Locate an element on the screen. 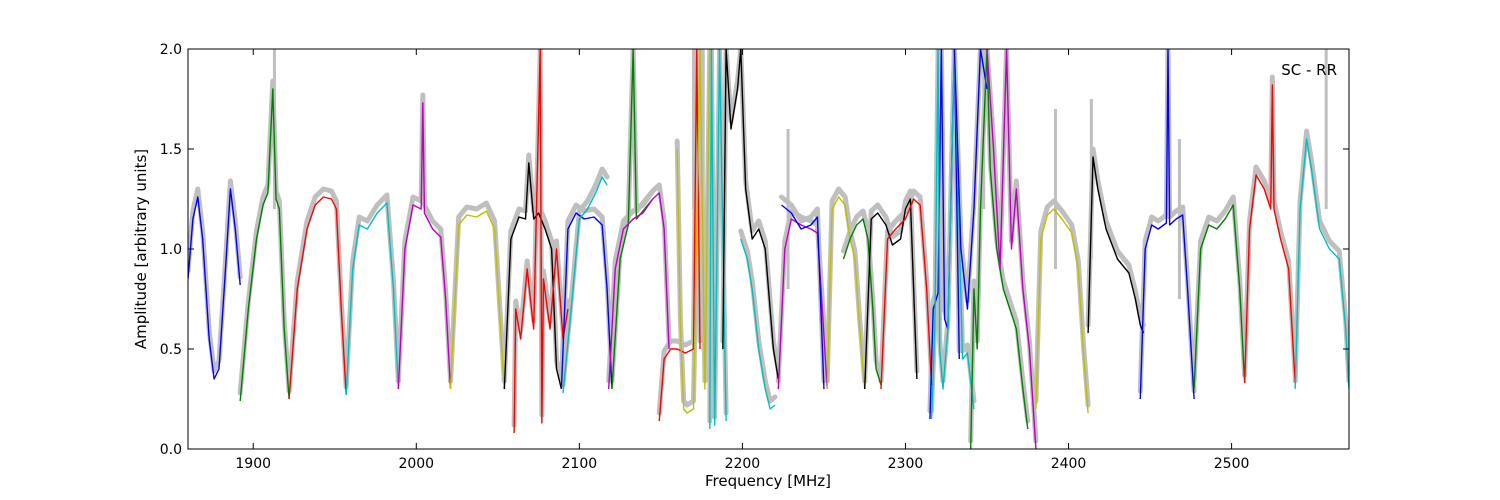 This screenshot has width=1500, height=500. x-tick-label: 2400 is located at coordinates (1069, 464).